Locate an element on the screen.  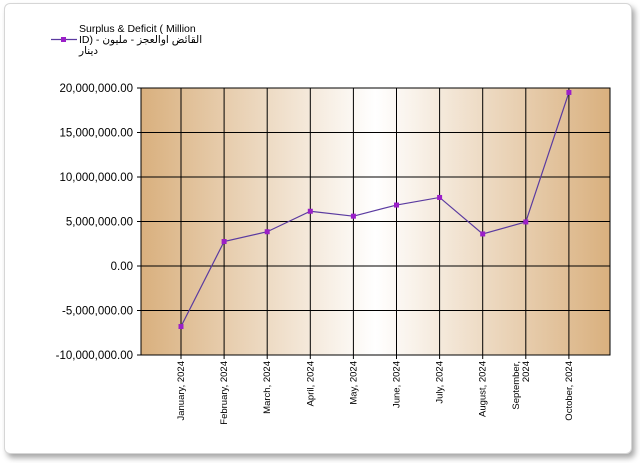
x-tick-label-text: January, 2024 is located at coordinates (181, 391).